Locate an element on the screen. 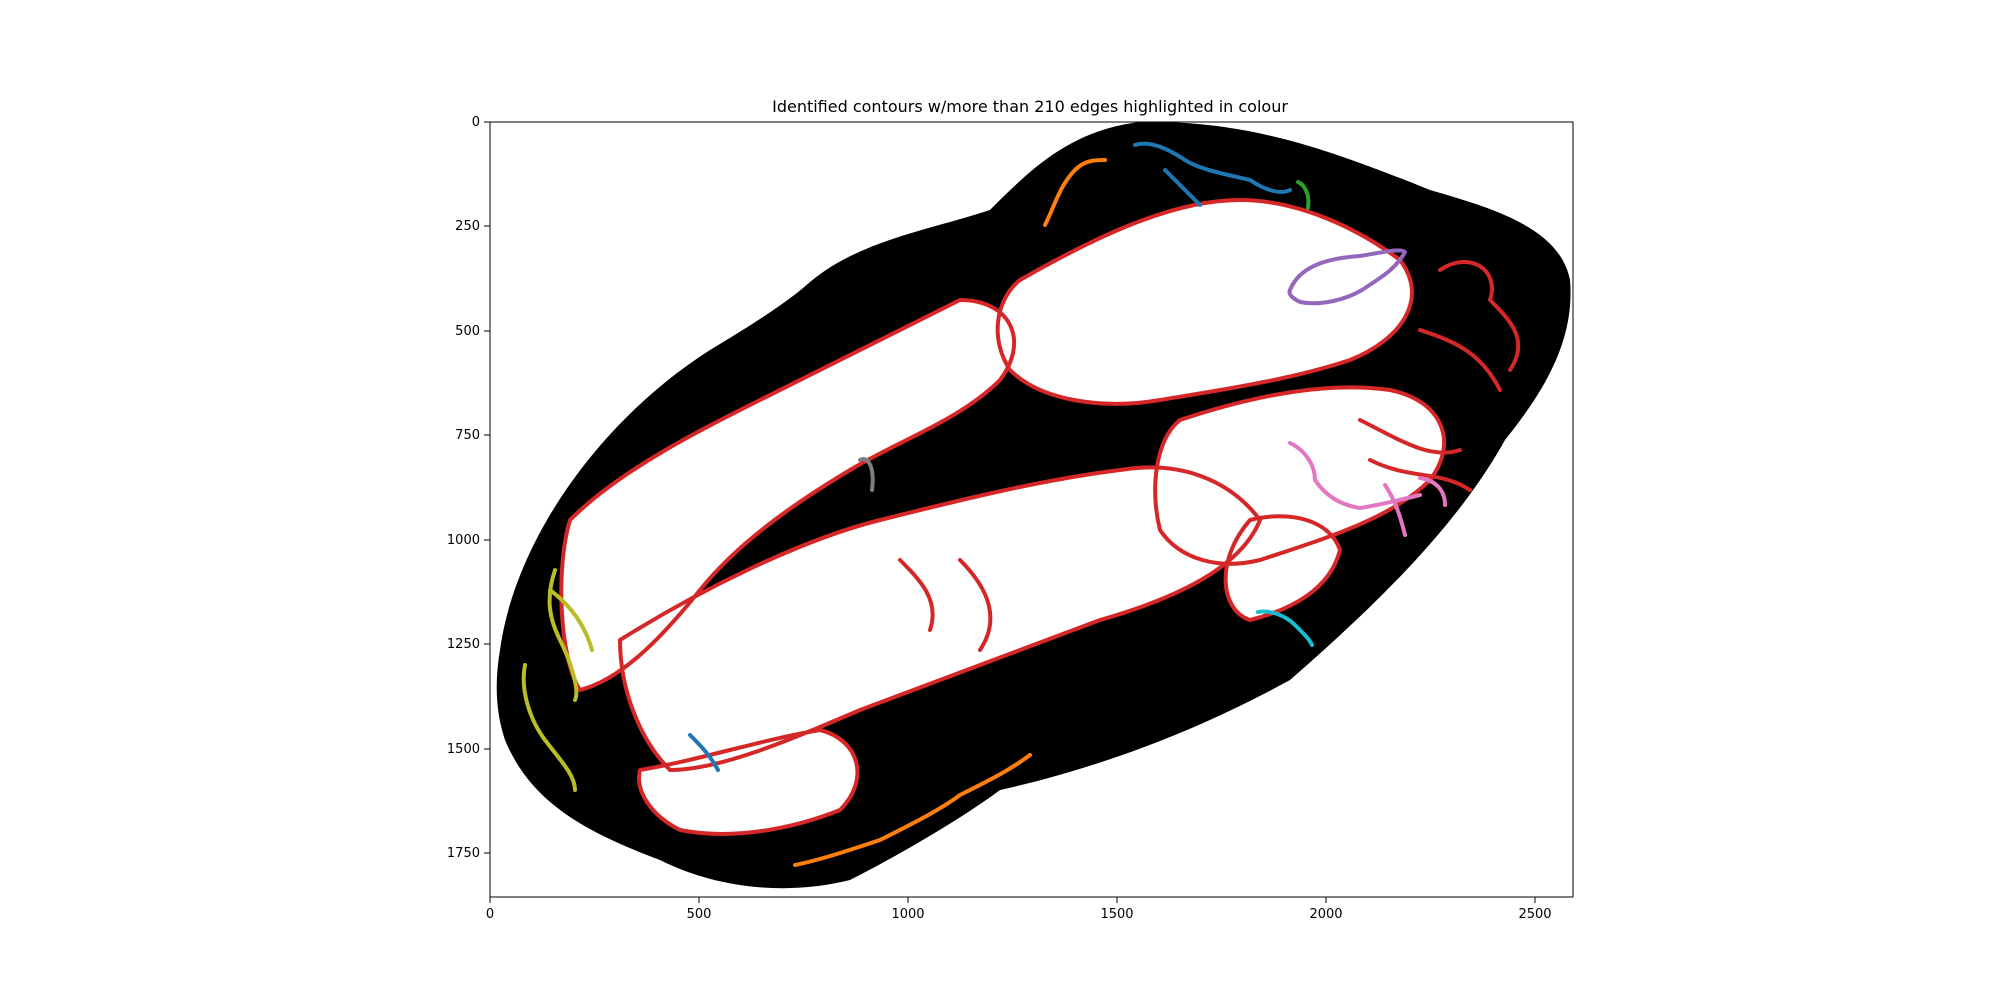 Image resolution: width=2000 pixels, height=1000 pixels. x-tick-label: 0 is located at coordinates (490, 914).